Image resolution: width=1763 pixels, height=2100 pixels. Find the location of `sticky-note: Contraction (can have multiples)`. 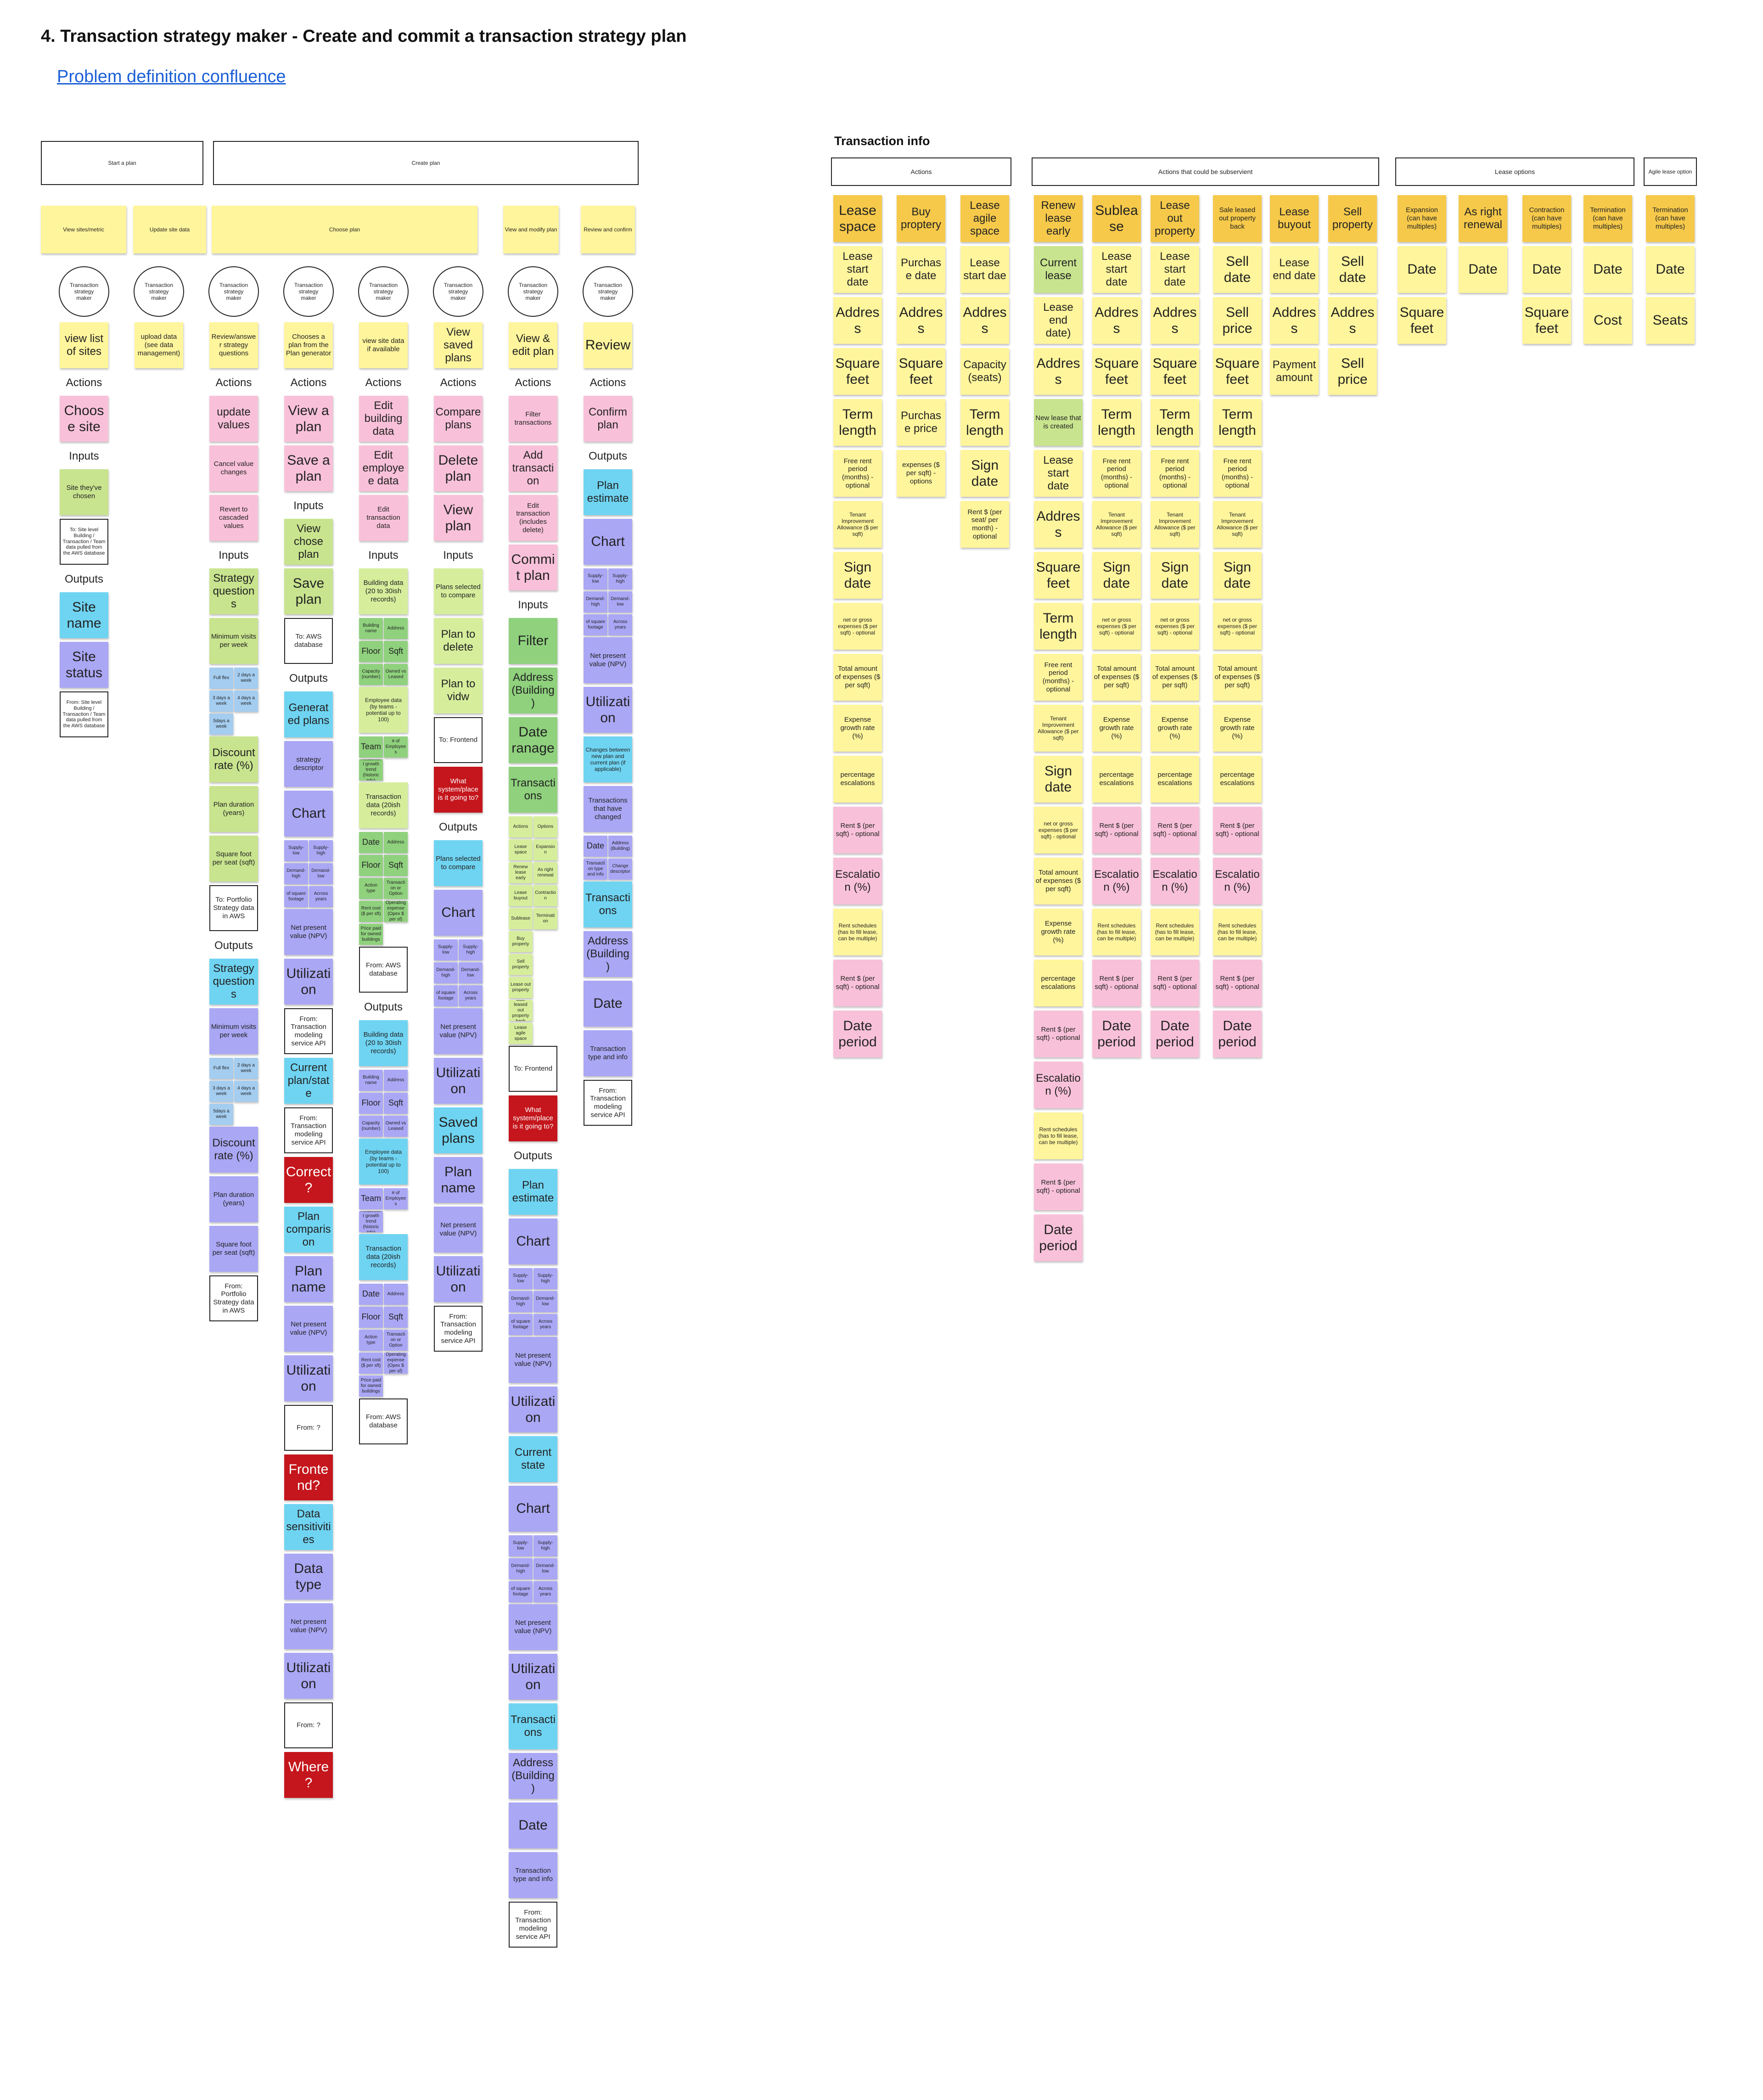

sticky-note: Contraction (can have multiples) is located at coordinates (1546, 218).